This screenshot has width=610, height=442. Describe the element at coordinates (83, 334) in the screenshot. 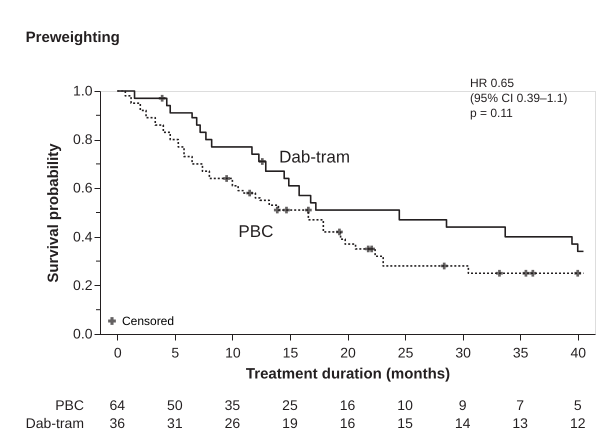

I see `y-tick-label: 0.0` at that location.